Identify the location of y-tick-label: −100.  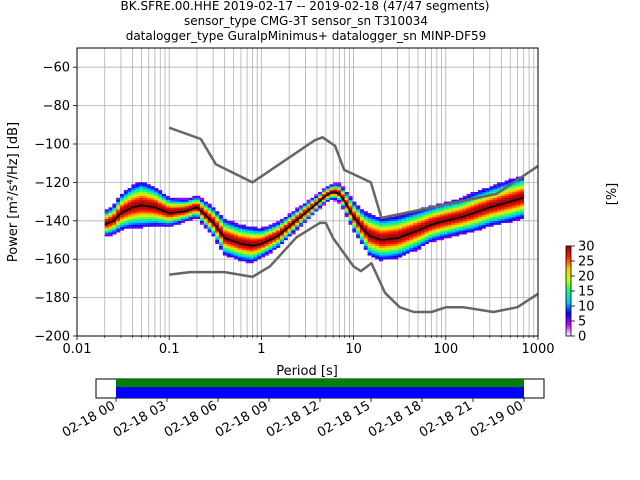
(52, 145).